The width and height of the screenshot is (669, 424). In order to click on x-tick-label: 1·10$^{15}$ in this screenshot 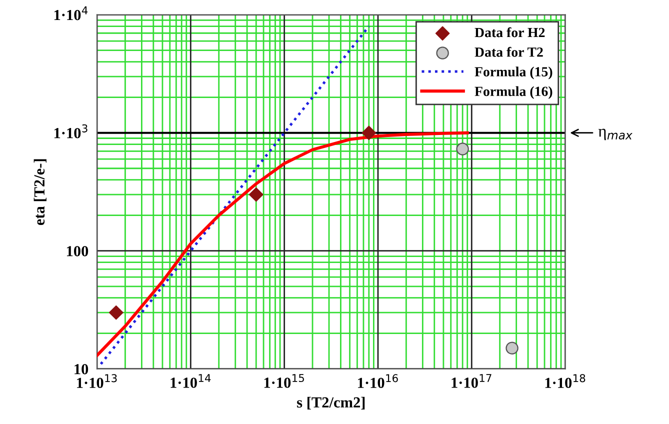, I will do `click(284, 381)`.